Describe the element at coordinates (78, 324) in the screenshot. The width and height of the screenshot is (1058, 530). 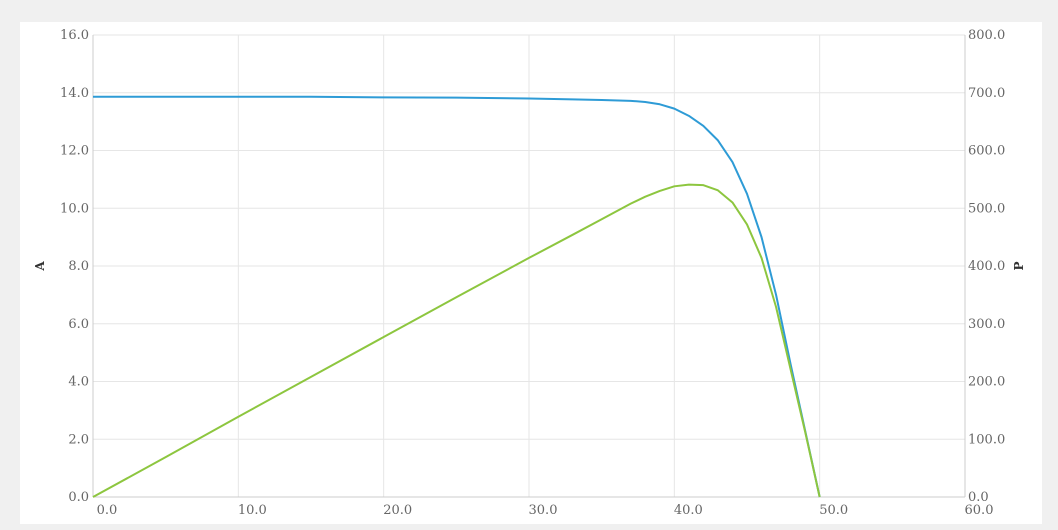
I see `y-tick-label: 6.0` at that location.